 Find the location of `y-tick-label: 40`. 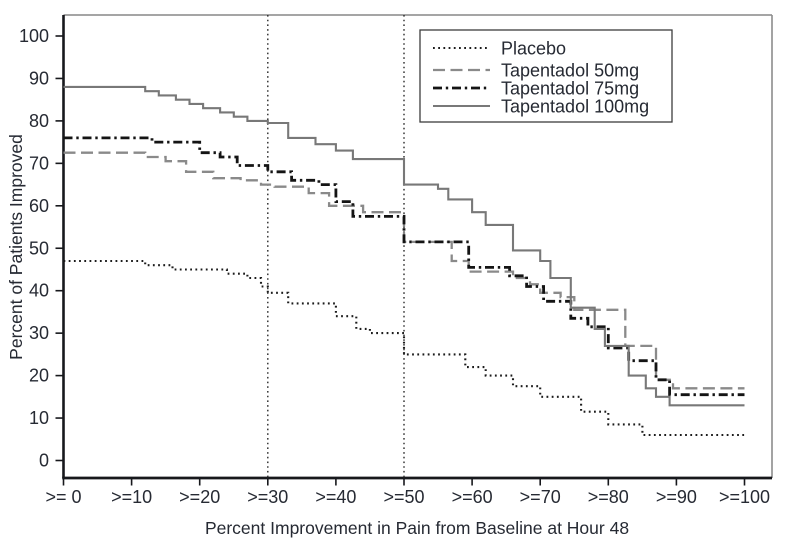

y-tick-label: 40 is located at coordinates (39, 291).